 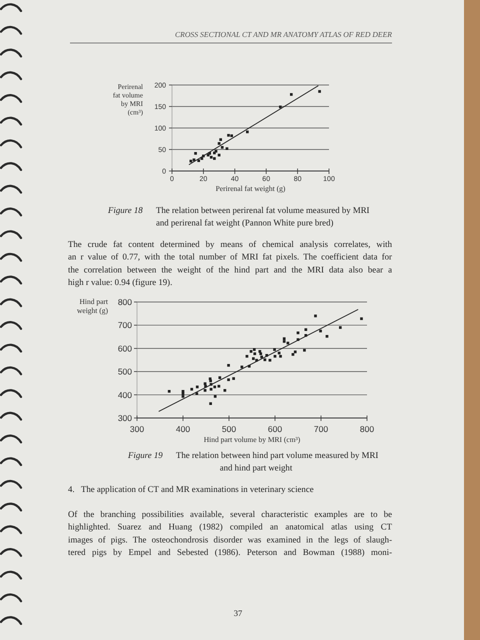 I want to click on text: Figure 18 The relation between perirenal fat volume measured by MRI and perirenal fat weight (Pannon White pure bred), so click(x=239, y=216).